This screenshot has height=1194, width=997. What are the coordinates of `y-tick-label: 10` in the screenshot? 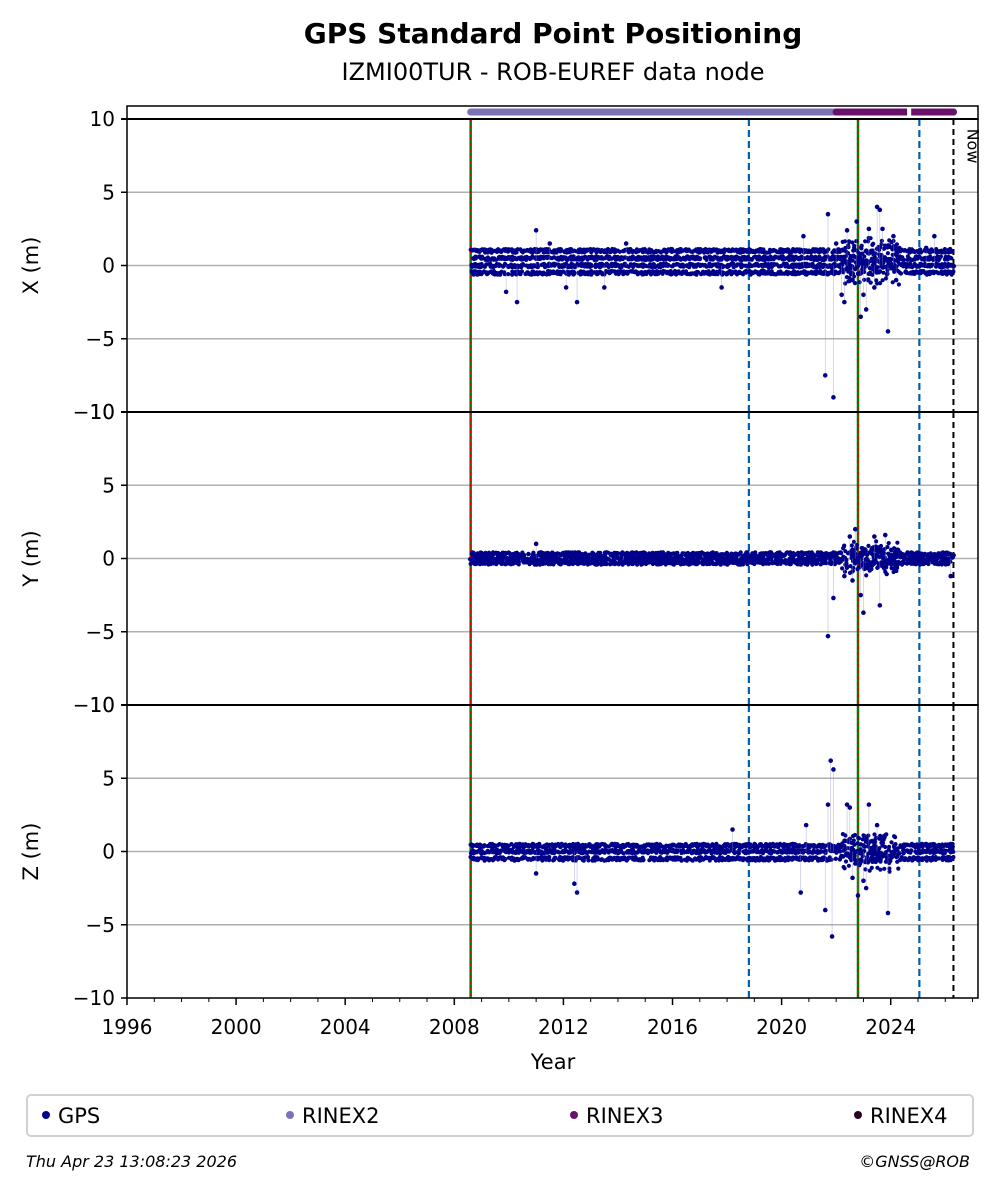 It's located at (102, 412).